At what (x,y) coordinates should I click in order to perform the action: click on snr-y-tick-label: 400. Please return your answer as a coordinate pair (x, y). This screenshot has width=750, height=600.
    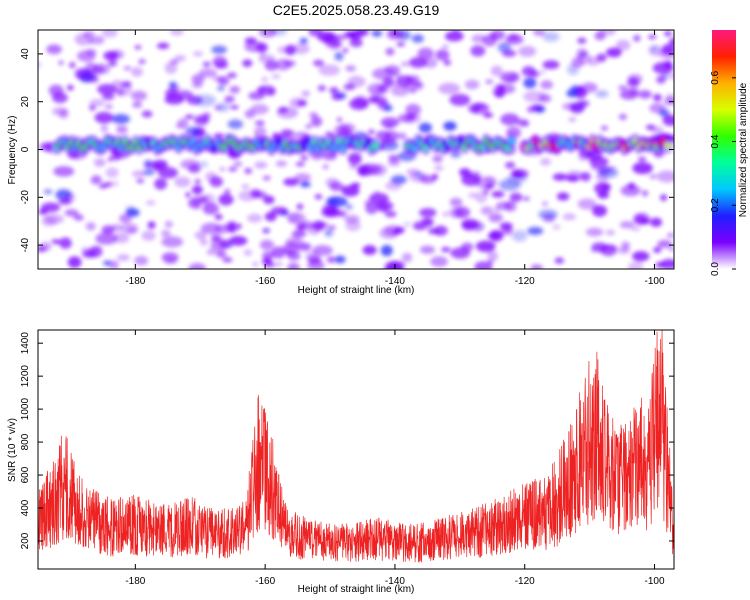
    Looking at the image, I should click on (25, 507).